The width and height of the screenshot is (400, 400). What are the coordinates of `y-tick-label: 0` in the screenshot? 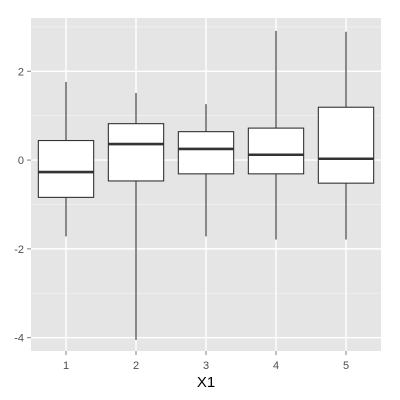 It's located at (21, 161).